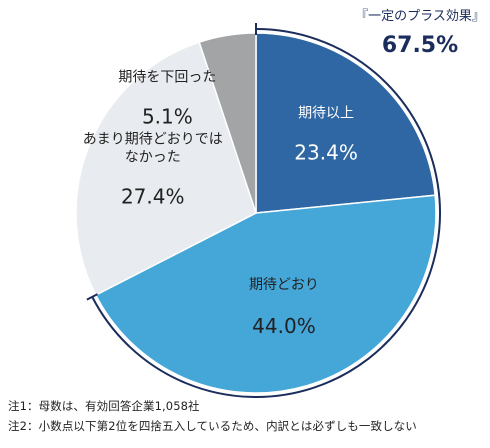  I want to click on group-annotation-label: 『一定のプラス効果』, so click(420, 16).